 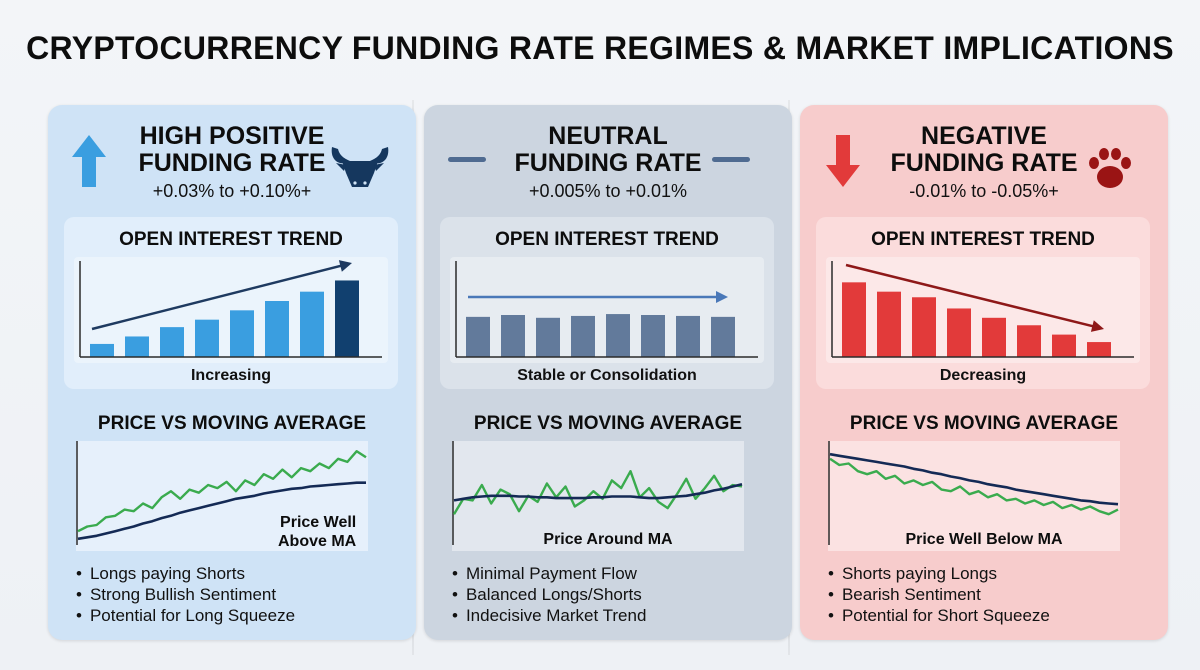 What do you see at coordinates (984, 539) in the screenshot?
I see `price-ma-caption: Price Well Below MA` at bounding box center [984, 539].